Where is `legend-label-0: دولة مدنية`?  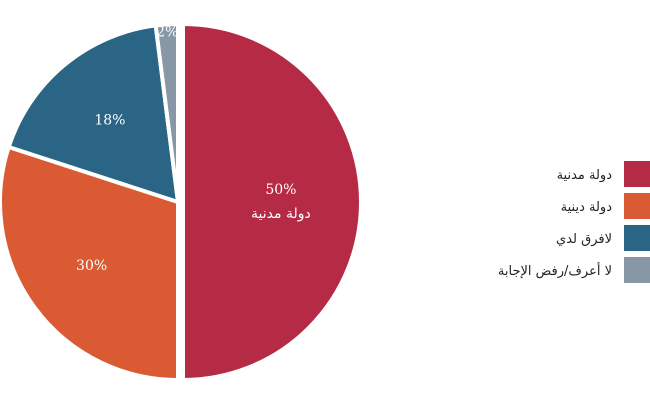
legend-label-0: دولة مدنية is located at coordinates (585, 175).